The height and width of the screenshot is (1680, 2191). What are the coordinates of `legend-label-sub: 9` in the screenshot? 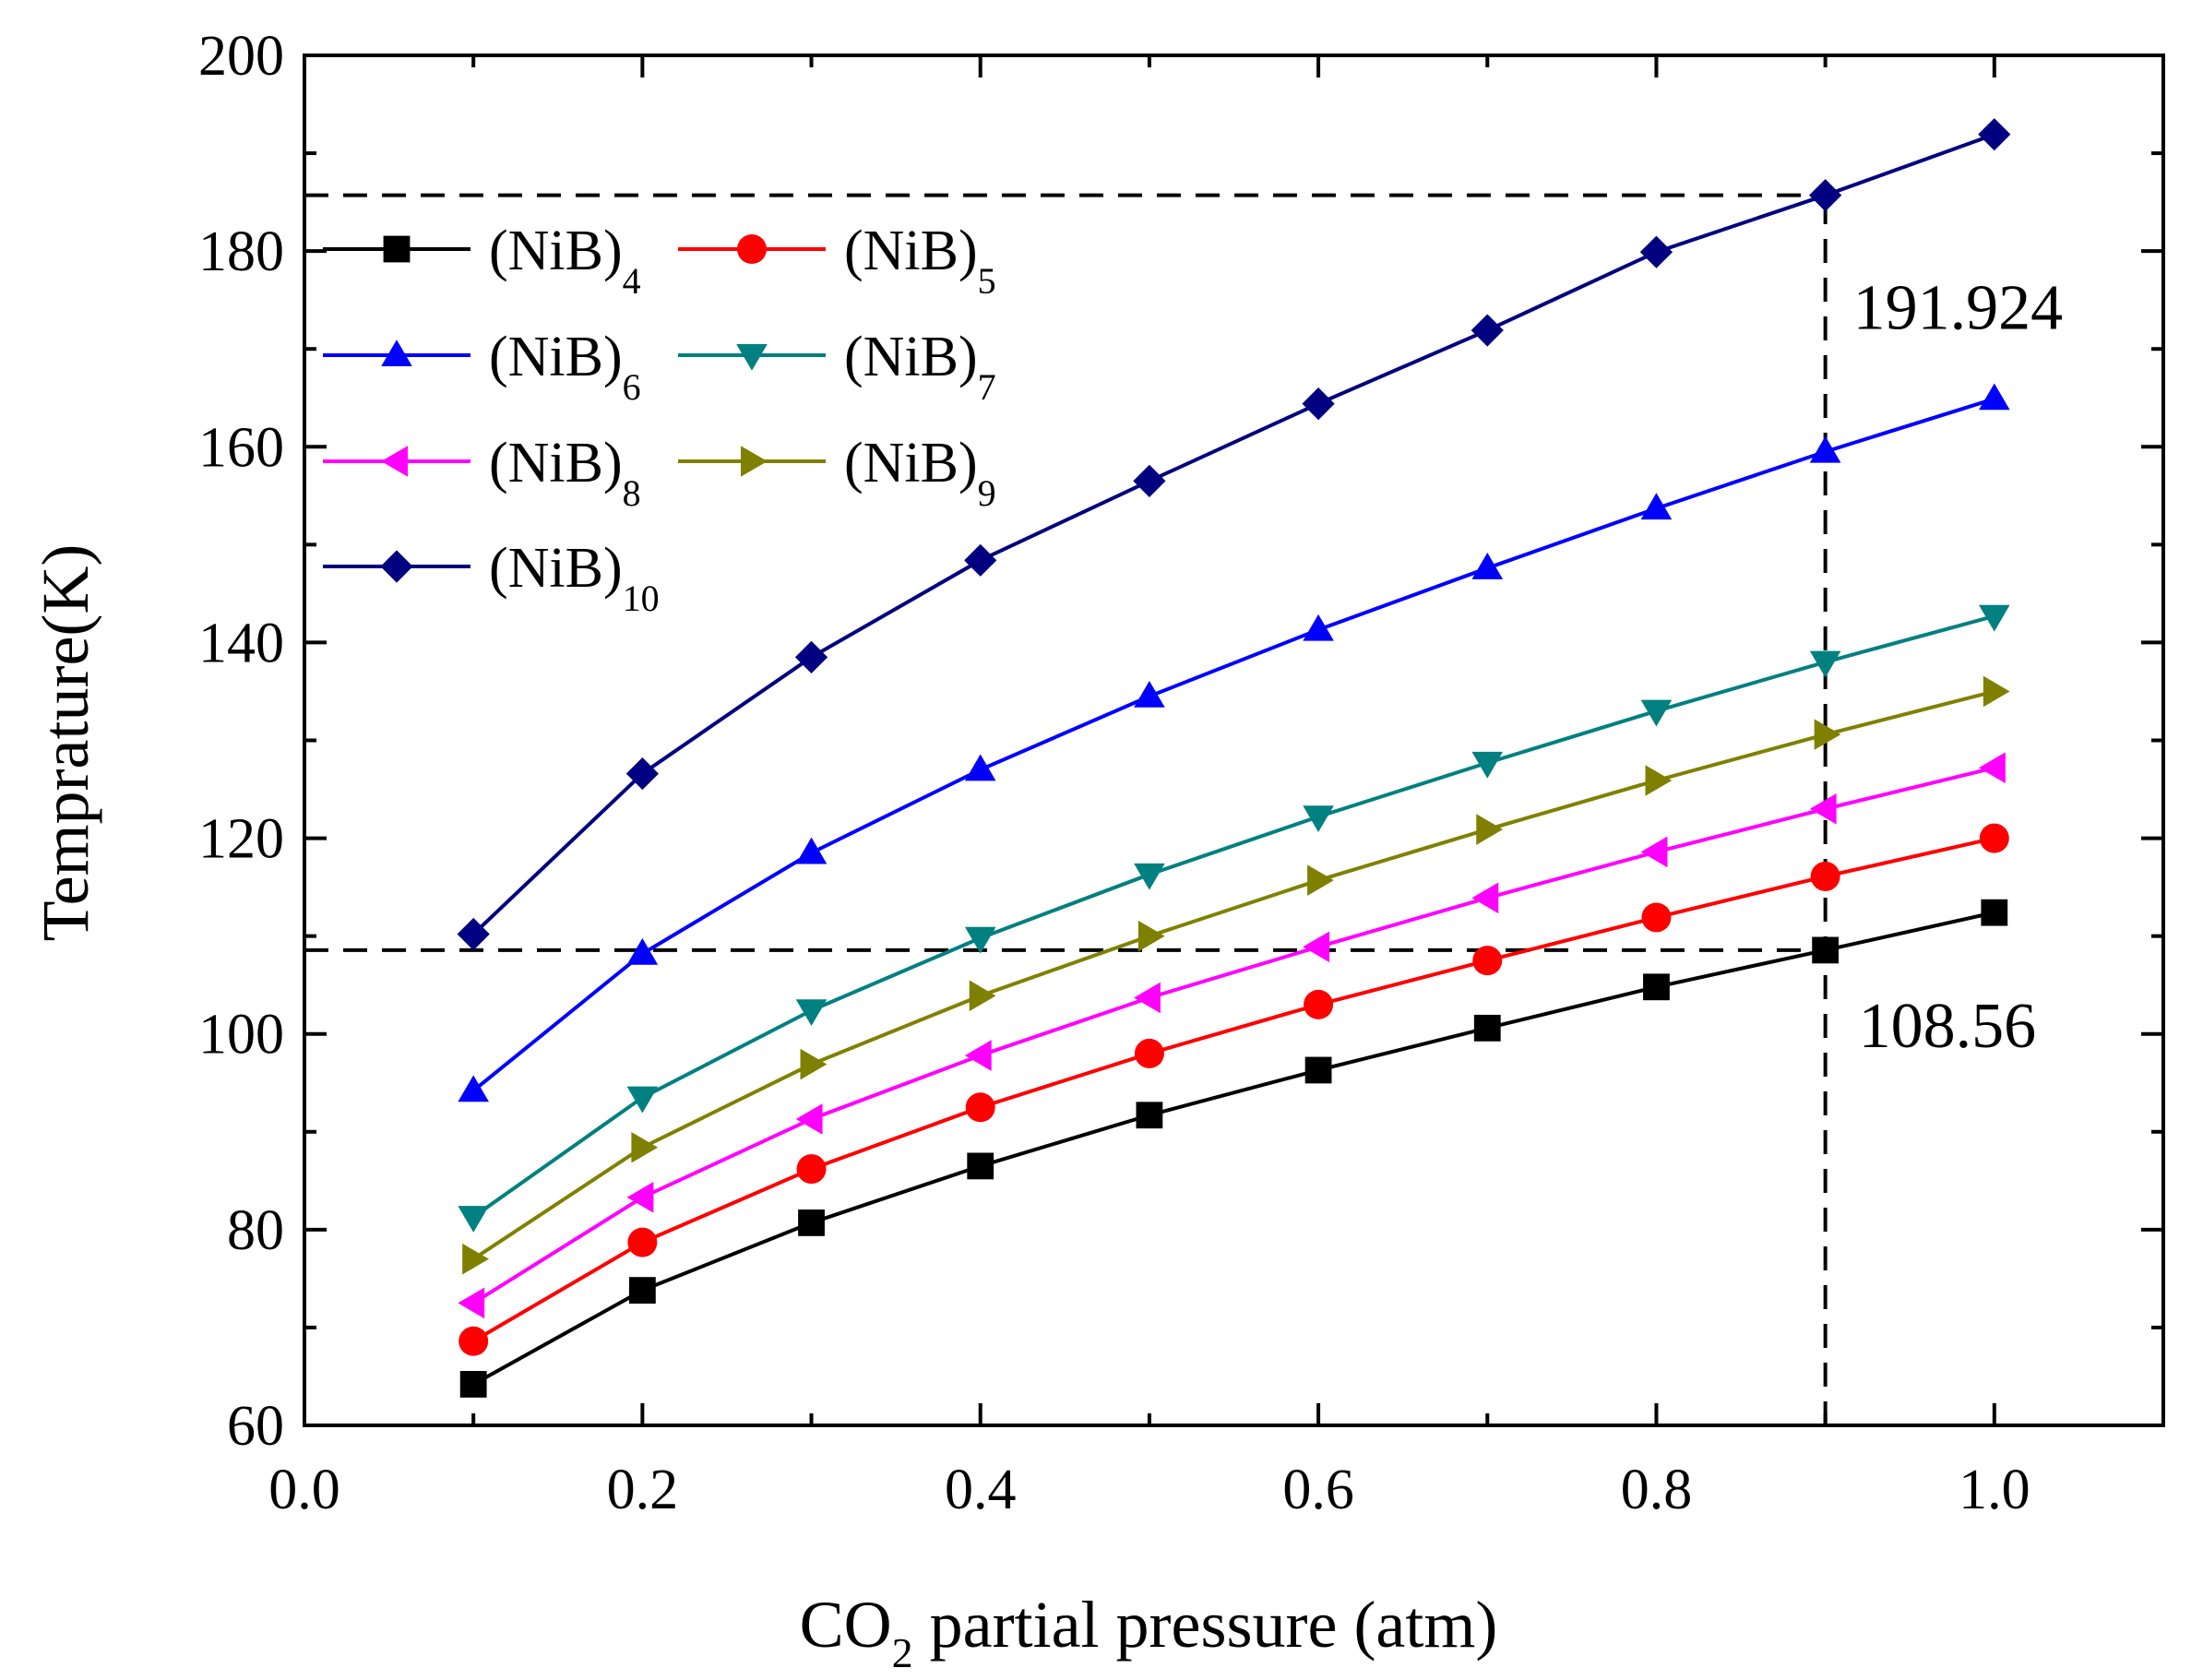 It's located at (987, 493).